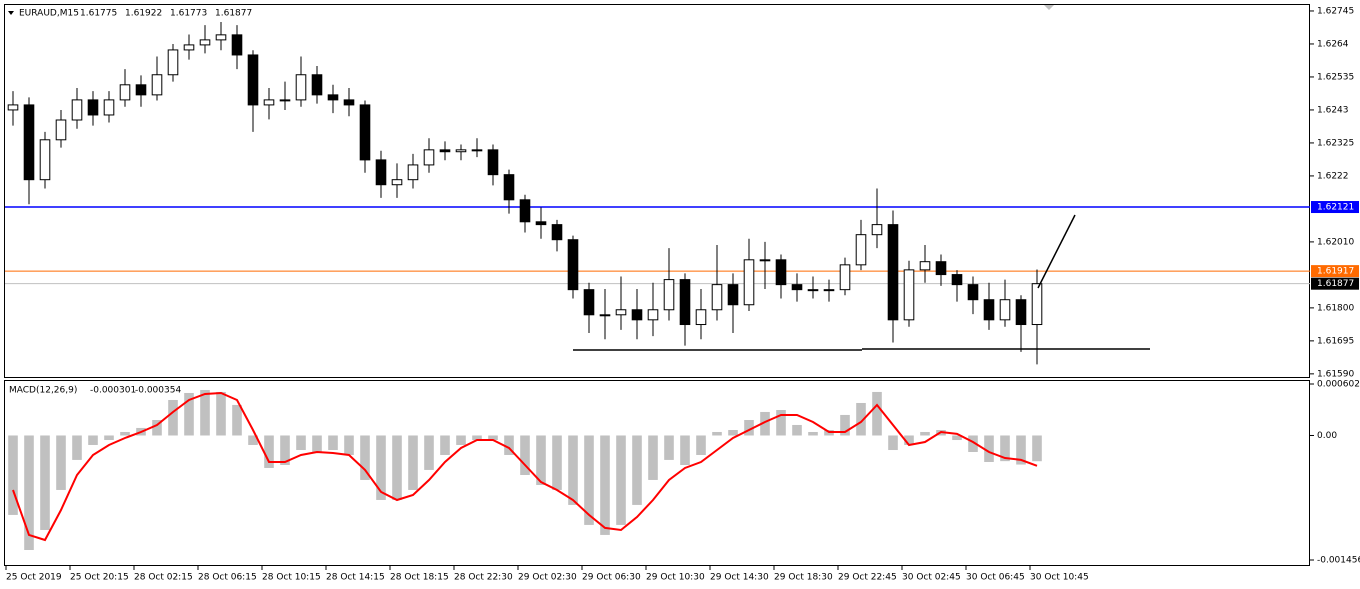 The height and width of the screenshot is (589, 1360). Describe the element at coordinates (291, 578) in the screenshot. I see `x-tick-label: 28 Oct 10:15` at that location.